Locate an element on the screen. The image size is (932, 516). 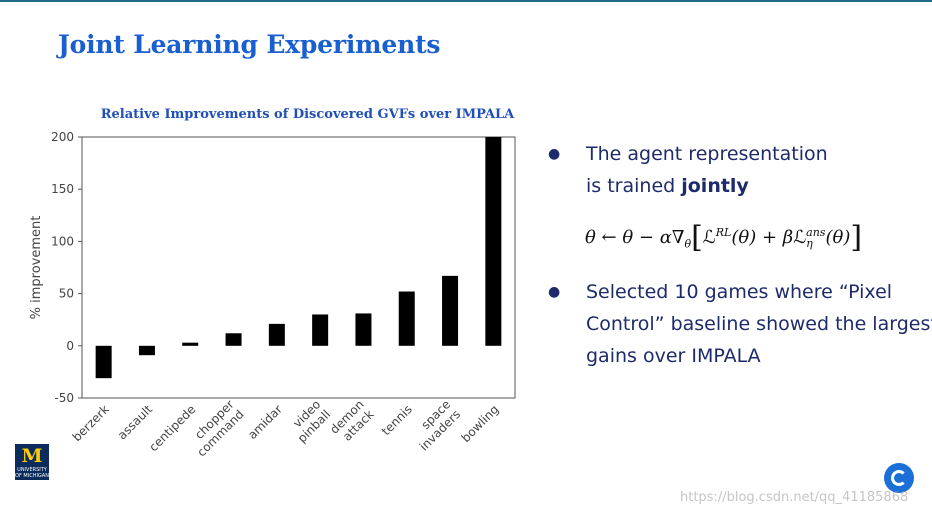
bar-amidar is located at coordinates (276, 334).